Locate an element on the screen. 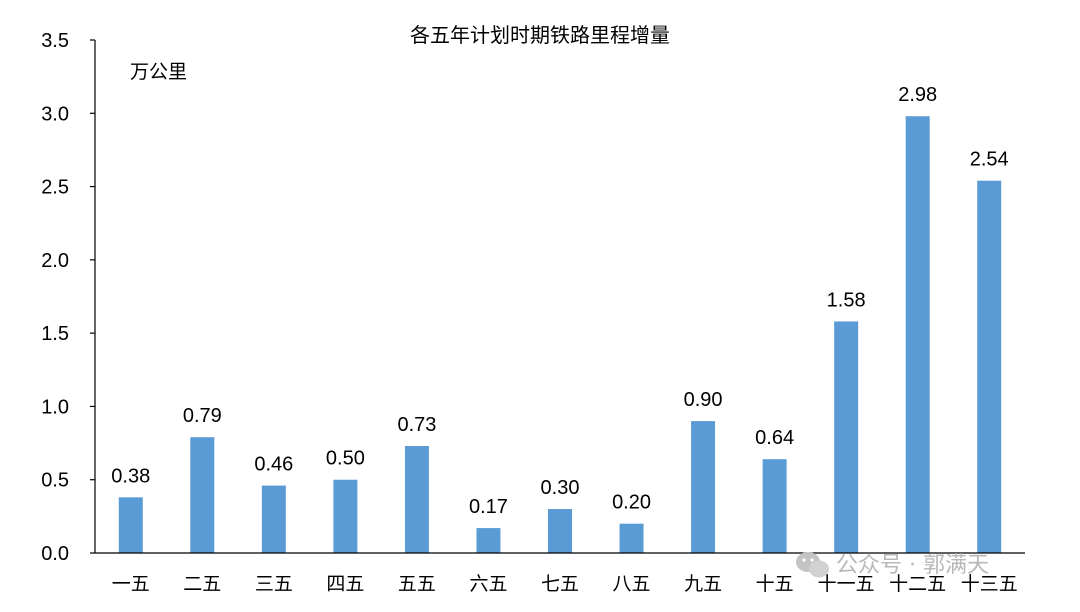 This screenshot has height=612, width=1080. x-tick-label: 十一五 is located at coordinates (846, 584).